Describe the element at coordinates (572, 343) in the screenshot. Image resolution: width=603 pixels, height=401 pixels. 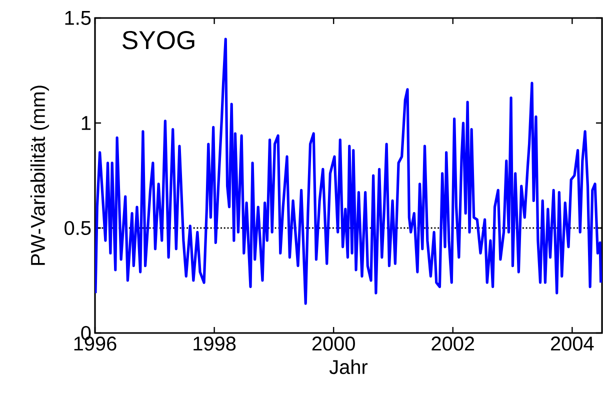
I see `x-tick-label: 2004` at that location.